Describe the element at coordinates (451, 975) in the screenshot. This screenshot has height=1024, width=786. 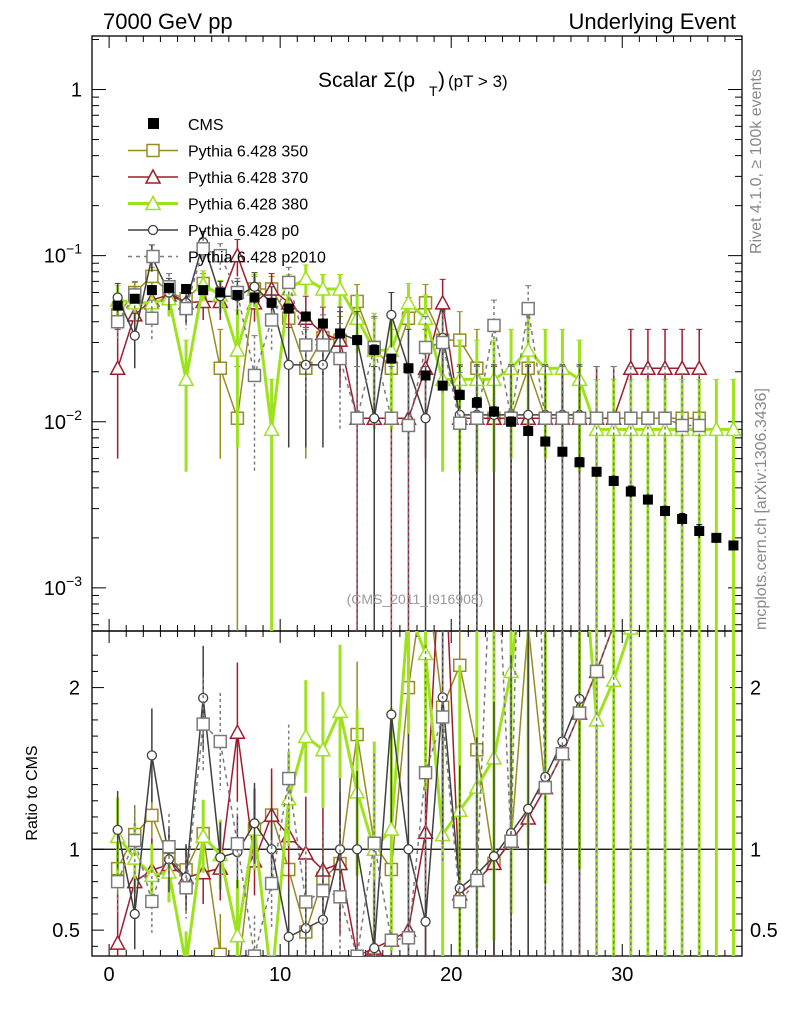
I see `x-tick-label: 20` at that location.